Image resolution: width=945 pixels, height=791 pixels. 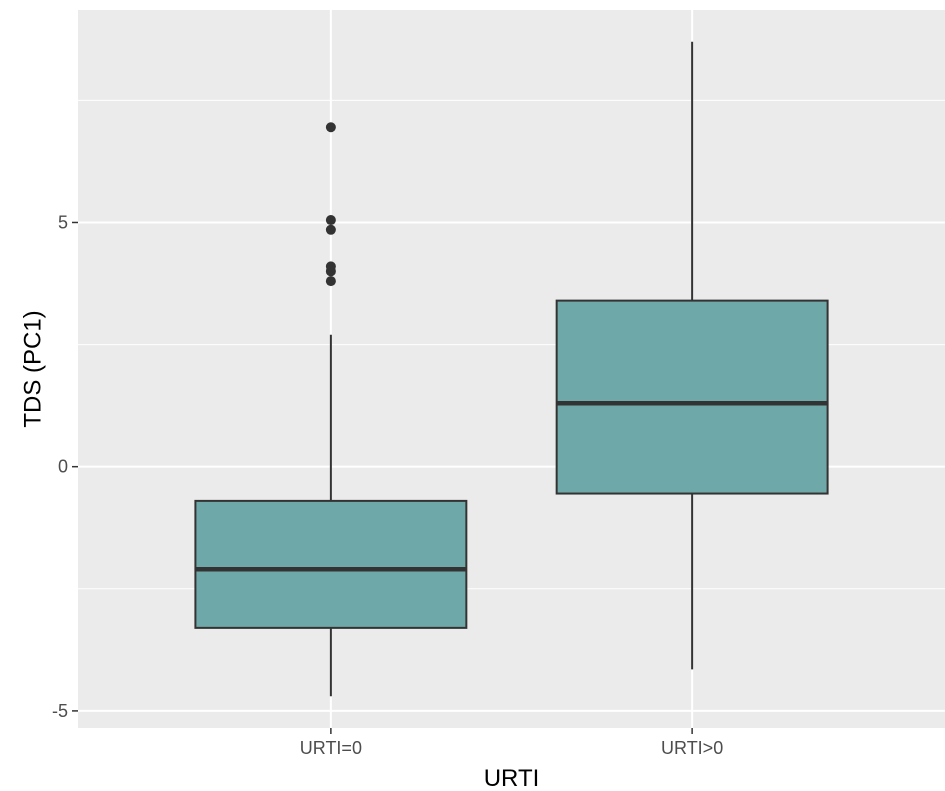 I want to click on x-tick-label: URTI=0, so click(x=331, y=748).